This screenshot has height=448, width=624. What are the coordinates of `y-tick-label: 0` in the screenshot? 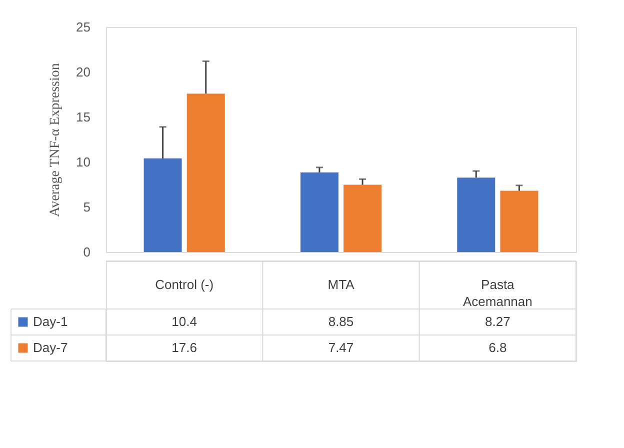 It's located at (86, 252).